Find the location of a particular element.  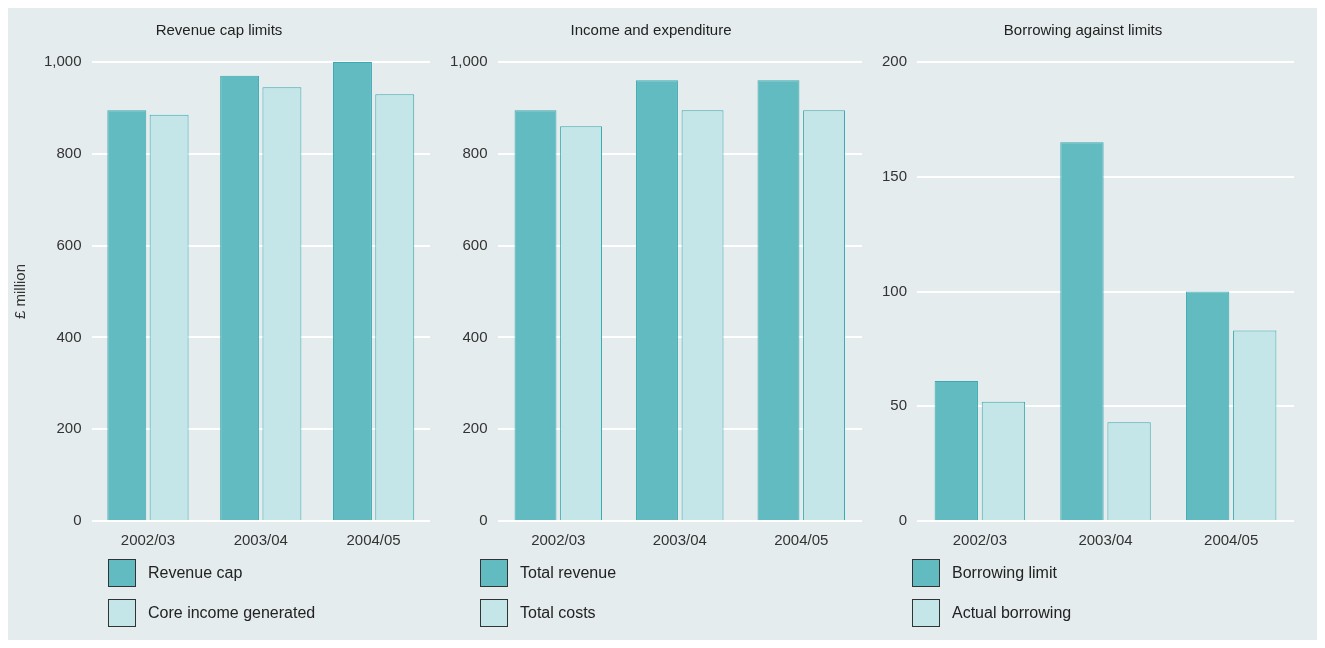

legend-label: Total costs is located at coordinates (558, 613).